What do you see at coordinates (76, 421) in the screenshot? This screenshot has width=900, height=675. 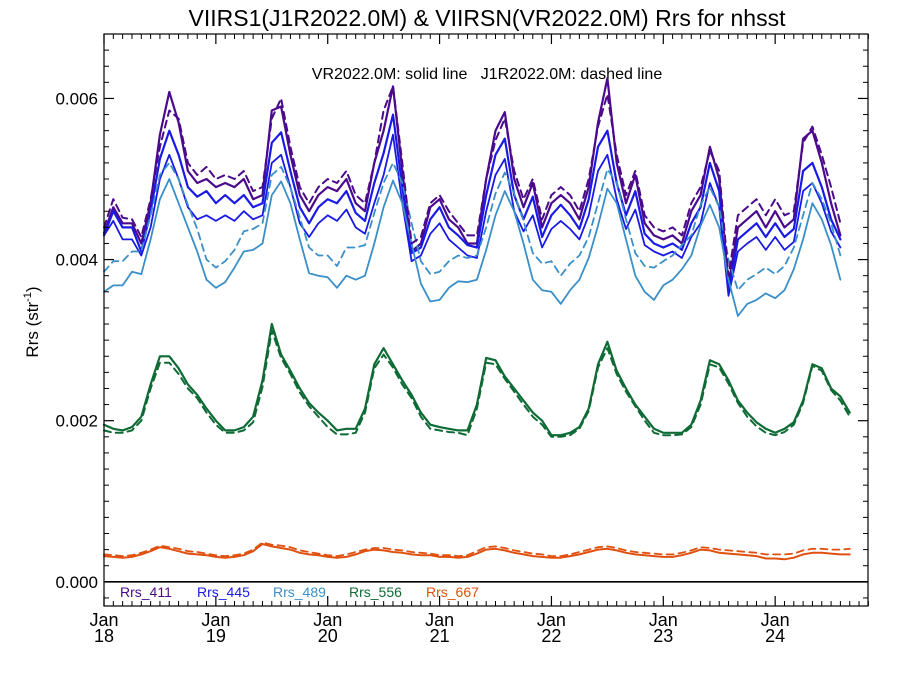 I see `y-tick-label: 0.002` at bounding box center [76, 421].